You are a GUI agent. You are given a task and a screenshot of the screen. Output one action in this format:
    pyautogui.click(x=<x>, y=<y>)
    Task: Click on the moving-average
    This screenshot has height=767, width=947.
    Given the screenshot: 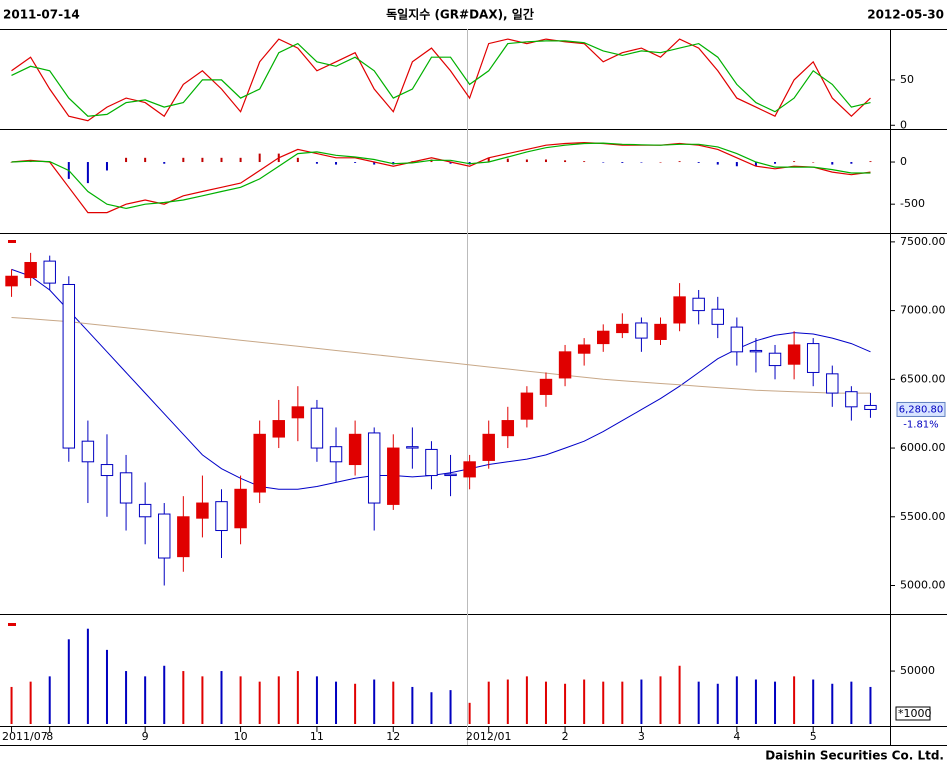 What is the action you would take?
    pyautogui.click(x=441, y=355)
    